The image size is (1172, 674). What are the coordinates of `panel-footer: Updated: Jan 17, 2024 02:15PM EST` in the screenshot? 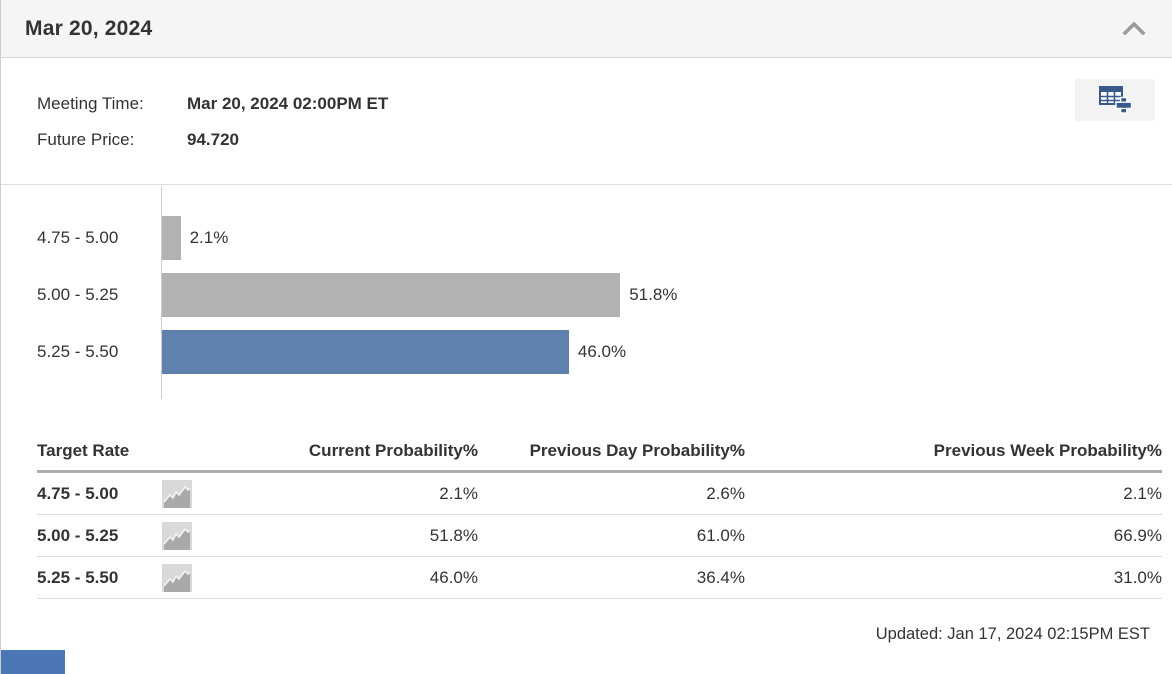 It's located at (586, 633).